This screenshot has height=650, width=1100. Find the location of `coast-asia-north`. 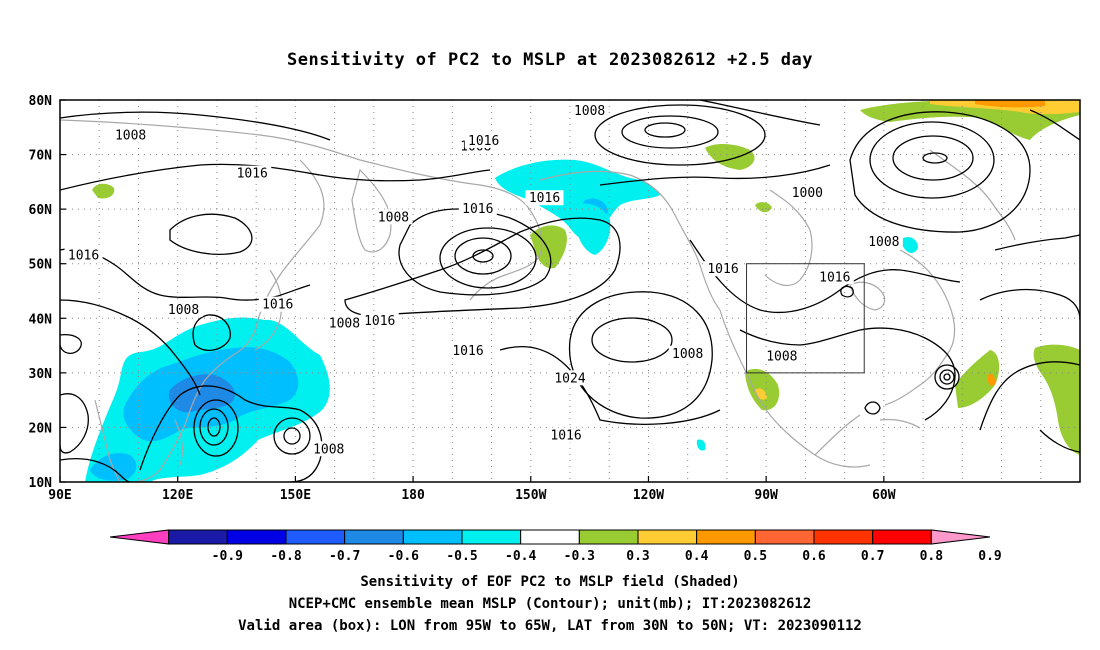

coast-asia-north is located at coordinates (301, 210).